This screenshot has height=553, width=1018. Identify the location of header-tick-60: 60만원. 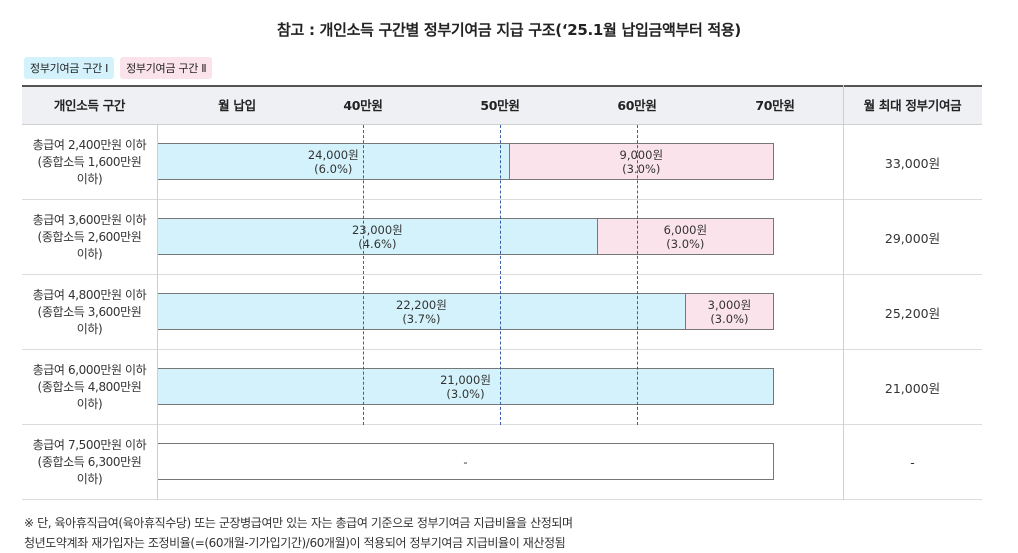
(637, 105).